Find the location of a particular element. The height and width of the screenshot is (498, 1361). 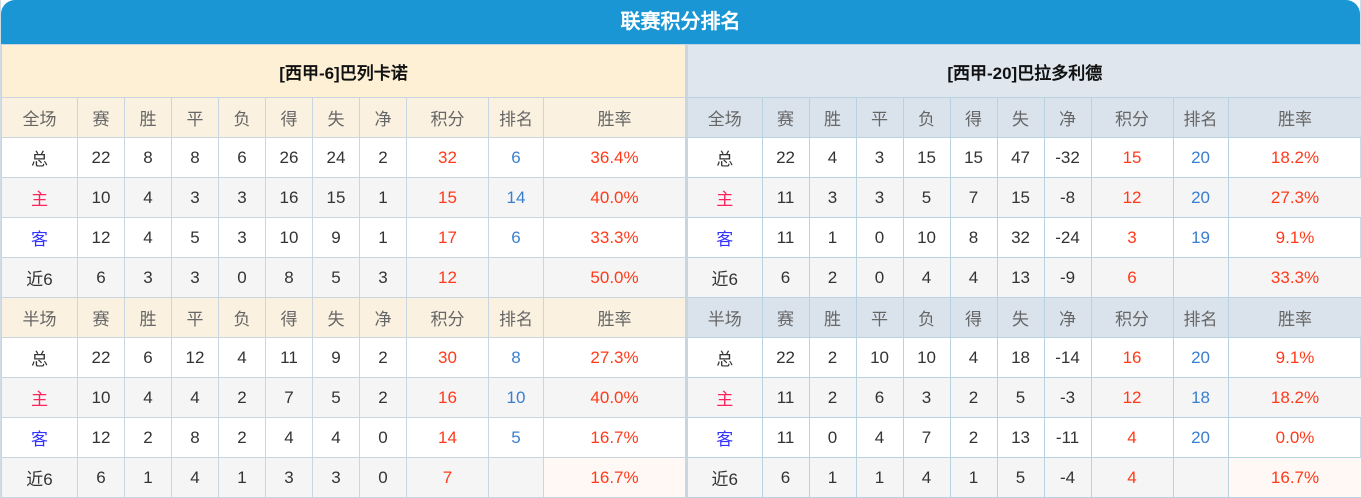

table-row: 主 10 4 3 3 16 15 1 15 14 40.0% is located at coordinates (344, 197).